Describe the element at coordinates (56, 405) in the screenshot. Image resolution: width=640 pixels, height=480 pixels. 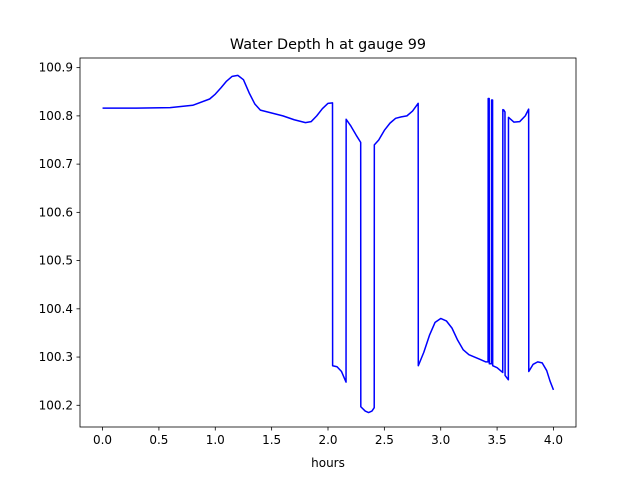
I see `y-tick-label: 100.2` at that location.